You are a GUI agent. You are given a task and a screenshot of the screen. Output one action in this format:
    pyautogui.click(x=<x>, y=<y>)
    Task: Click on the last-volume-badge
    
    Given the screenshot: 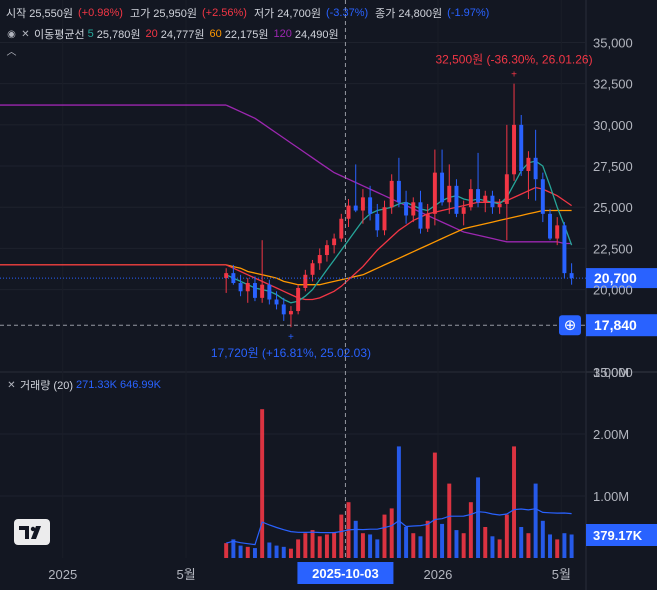 What is the action you would take?
    pyautogui.click(x=621, y=535)
    